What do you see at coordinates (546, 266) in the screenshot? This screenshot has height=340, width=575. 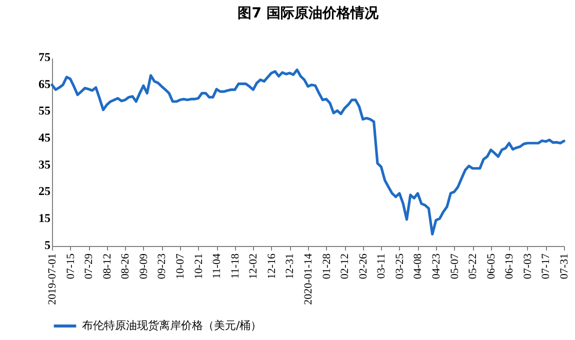 I see `x-tick-label: 07-17` at bounding box center [546, 266].